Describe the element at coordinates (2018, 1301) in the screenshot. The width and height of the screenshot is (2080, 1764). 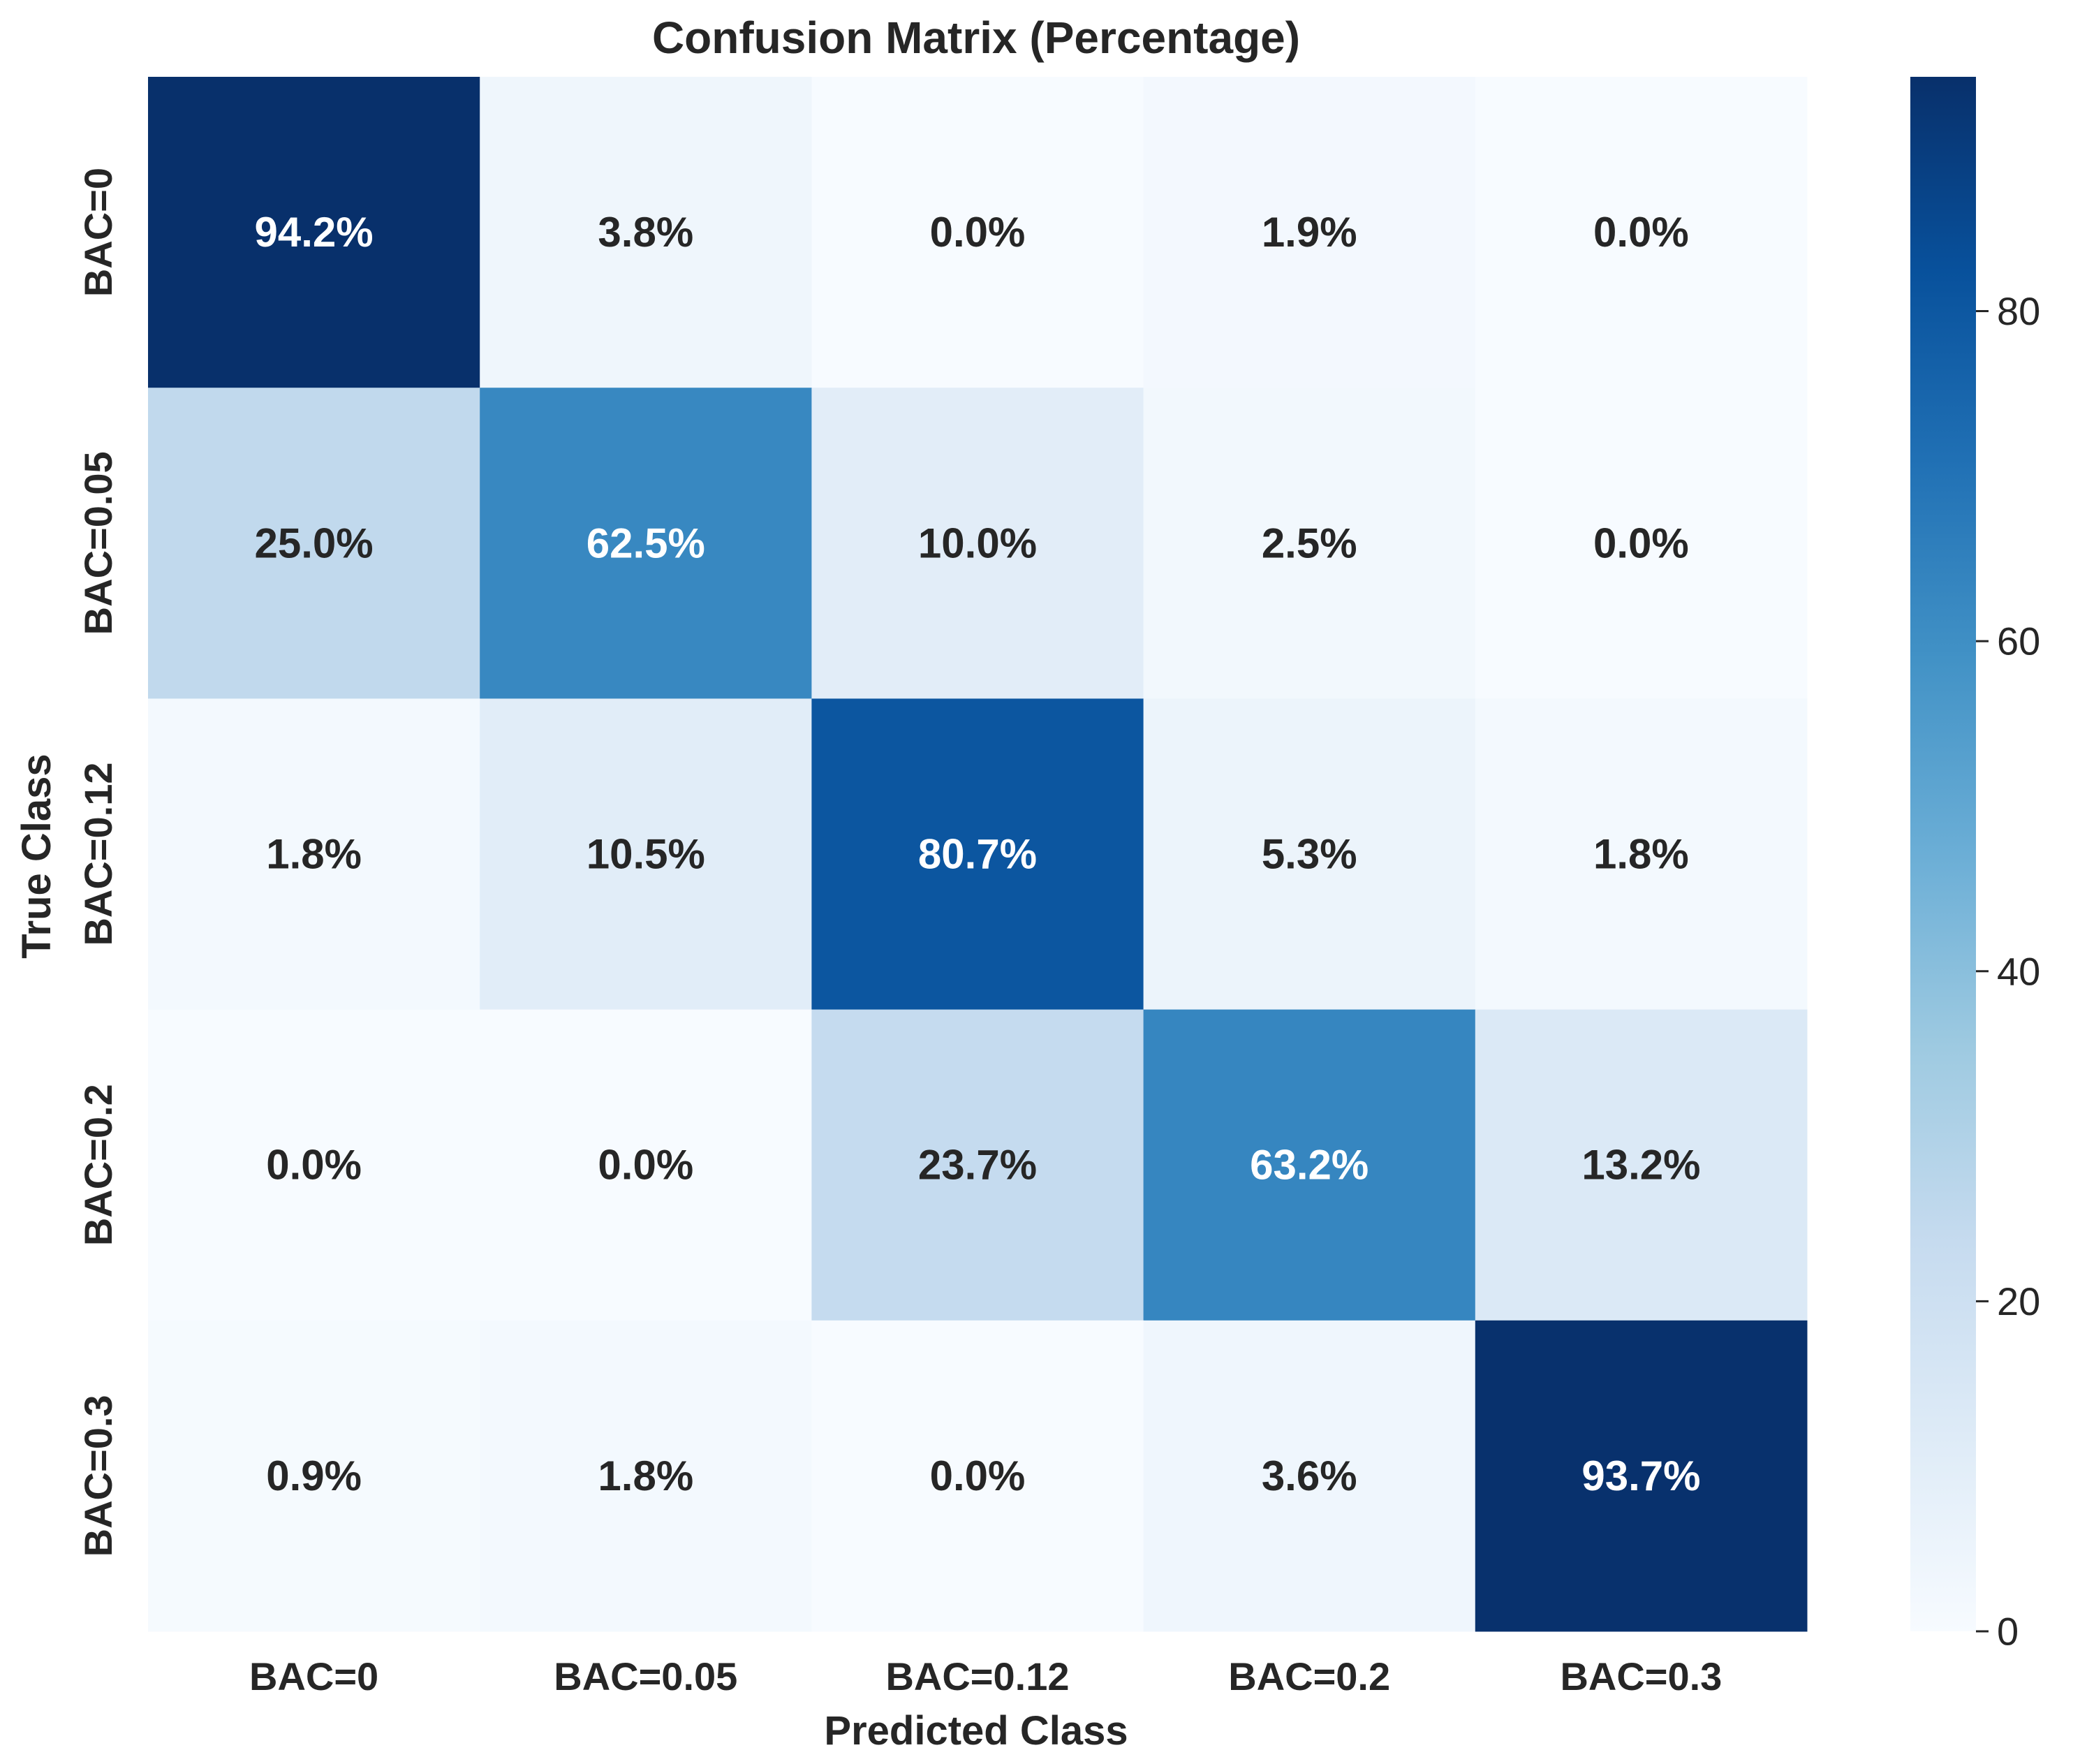
I see `colorbar-tick-label: 20` at that location.